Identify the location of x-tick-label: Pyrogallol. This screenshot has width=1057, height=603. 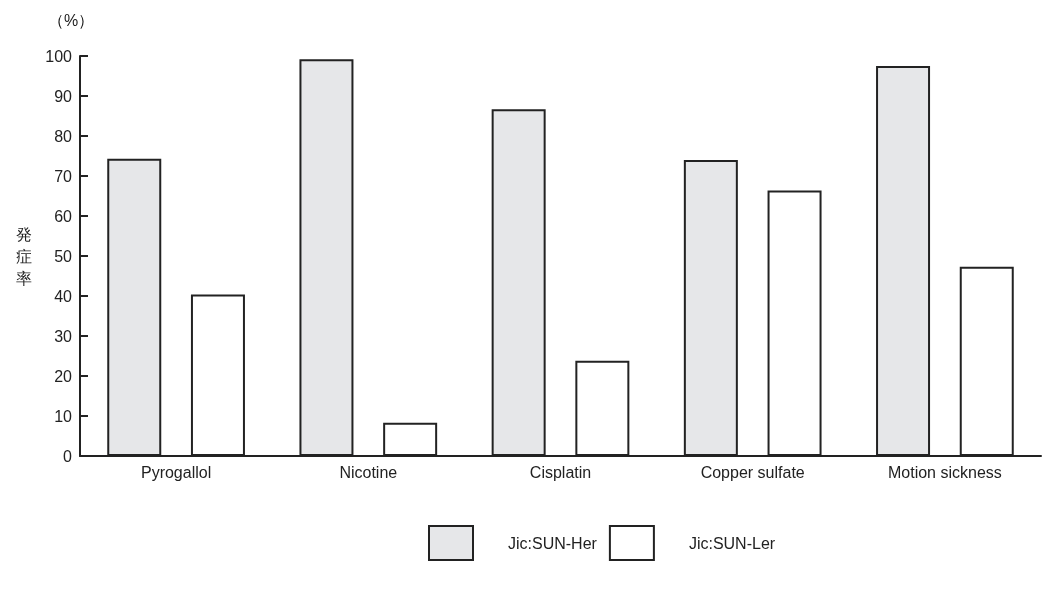
(176, 472).